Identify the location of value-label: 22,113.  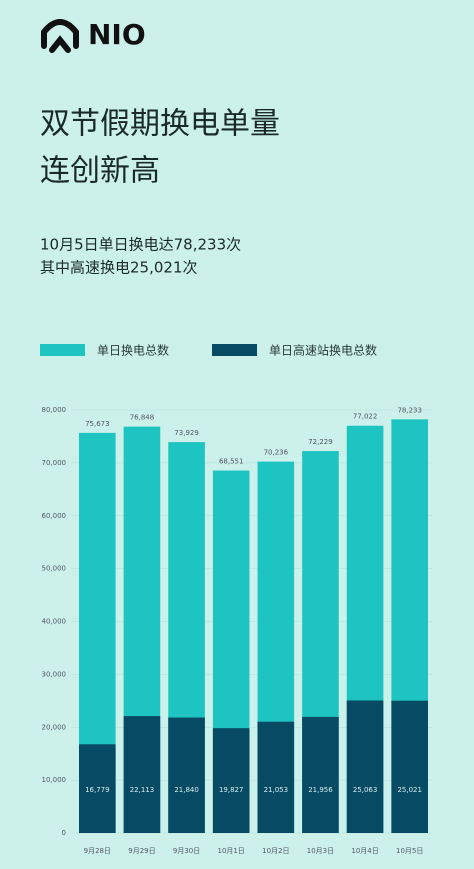
(142, 790).